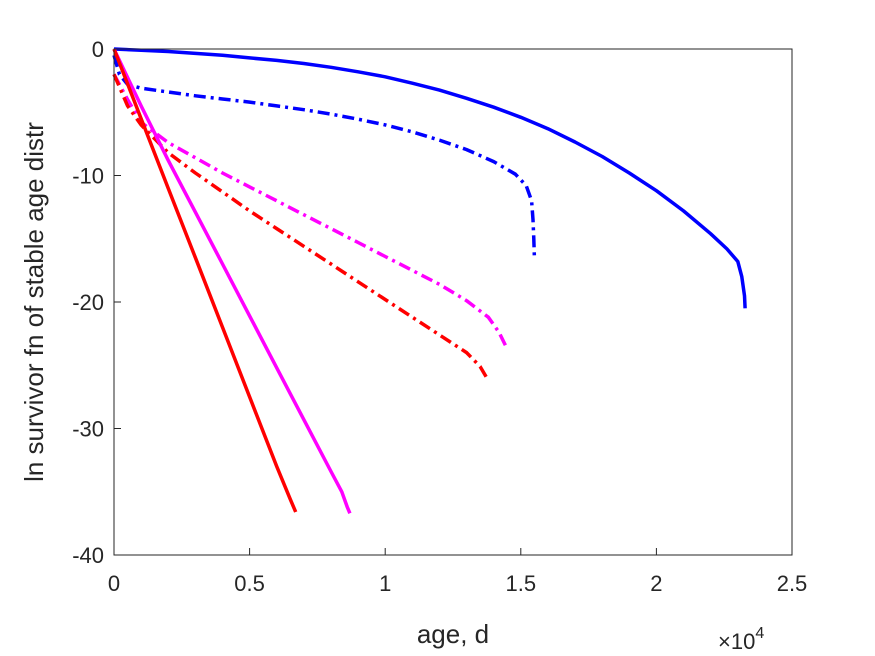 The height and width of the screenshot is (656, 875). What do you see at coordinates (114, 583) in the screenshot?
I see `x-tick-label: 0` at bounding box center [114, 583].